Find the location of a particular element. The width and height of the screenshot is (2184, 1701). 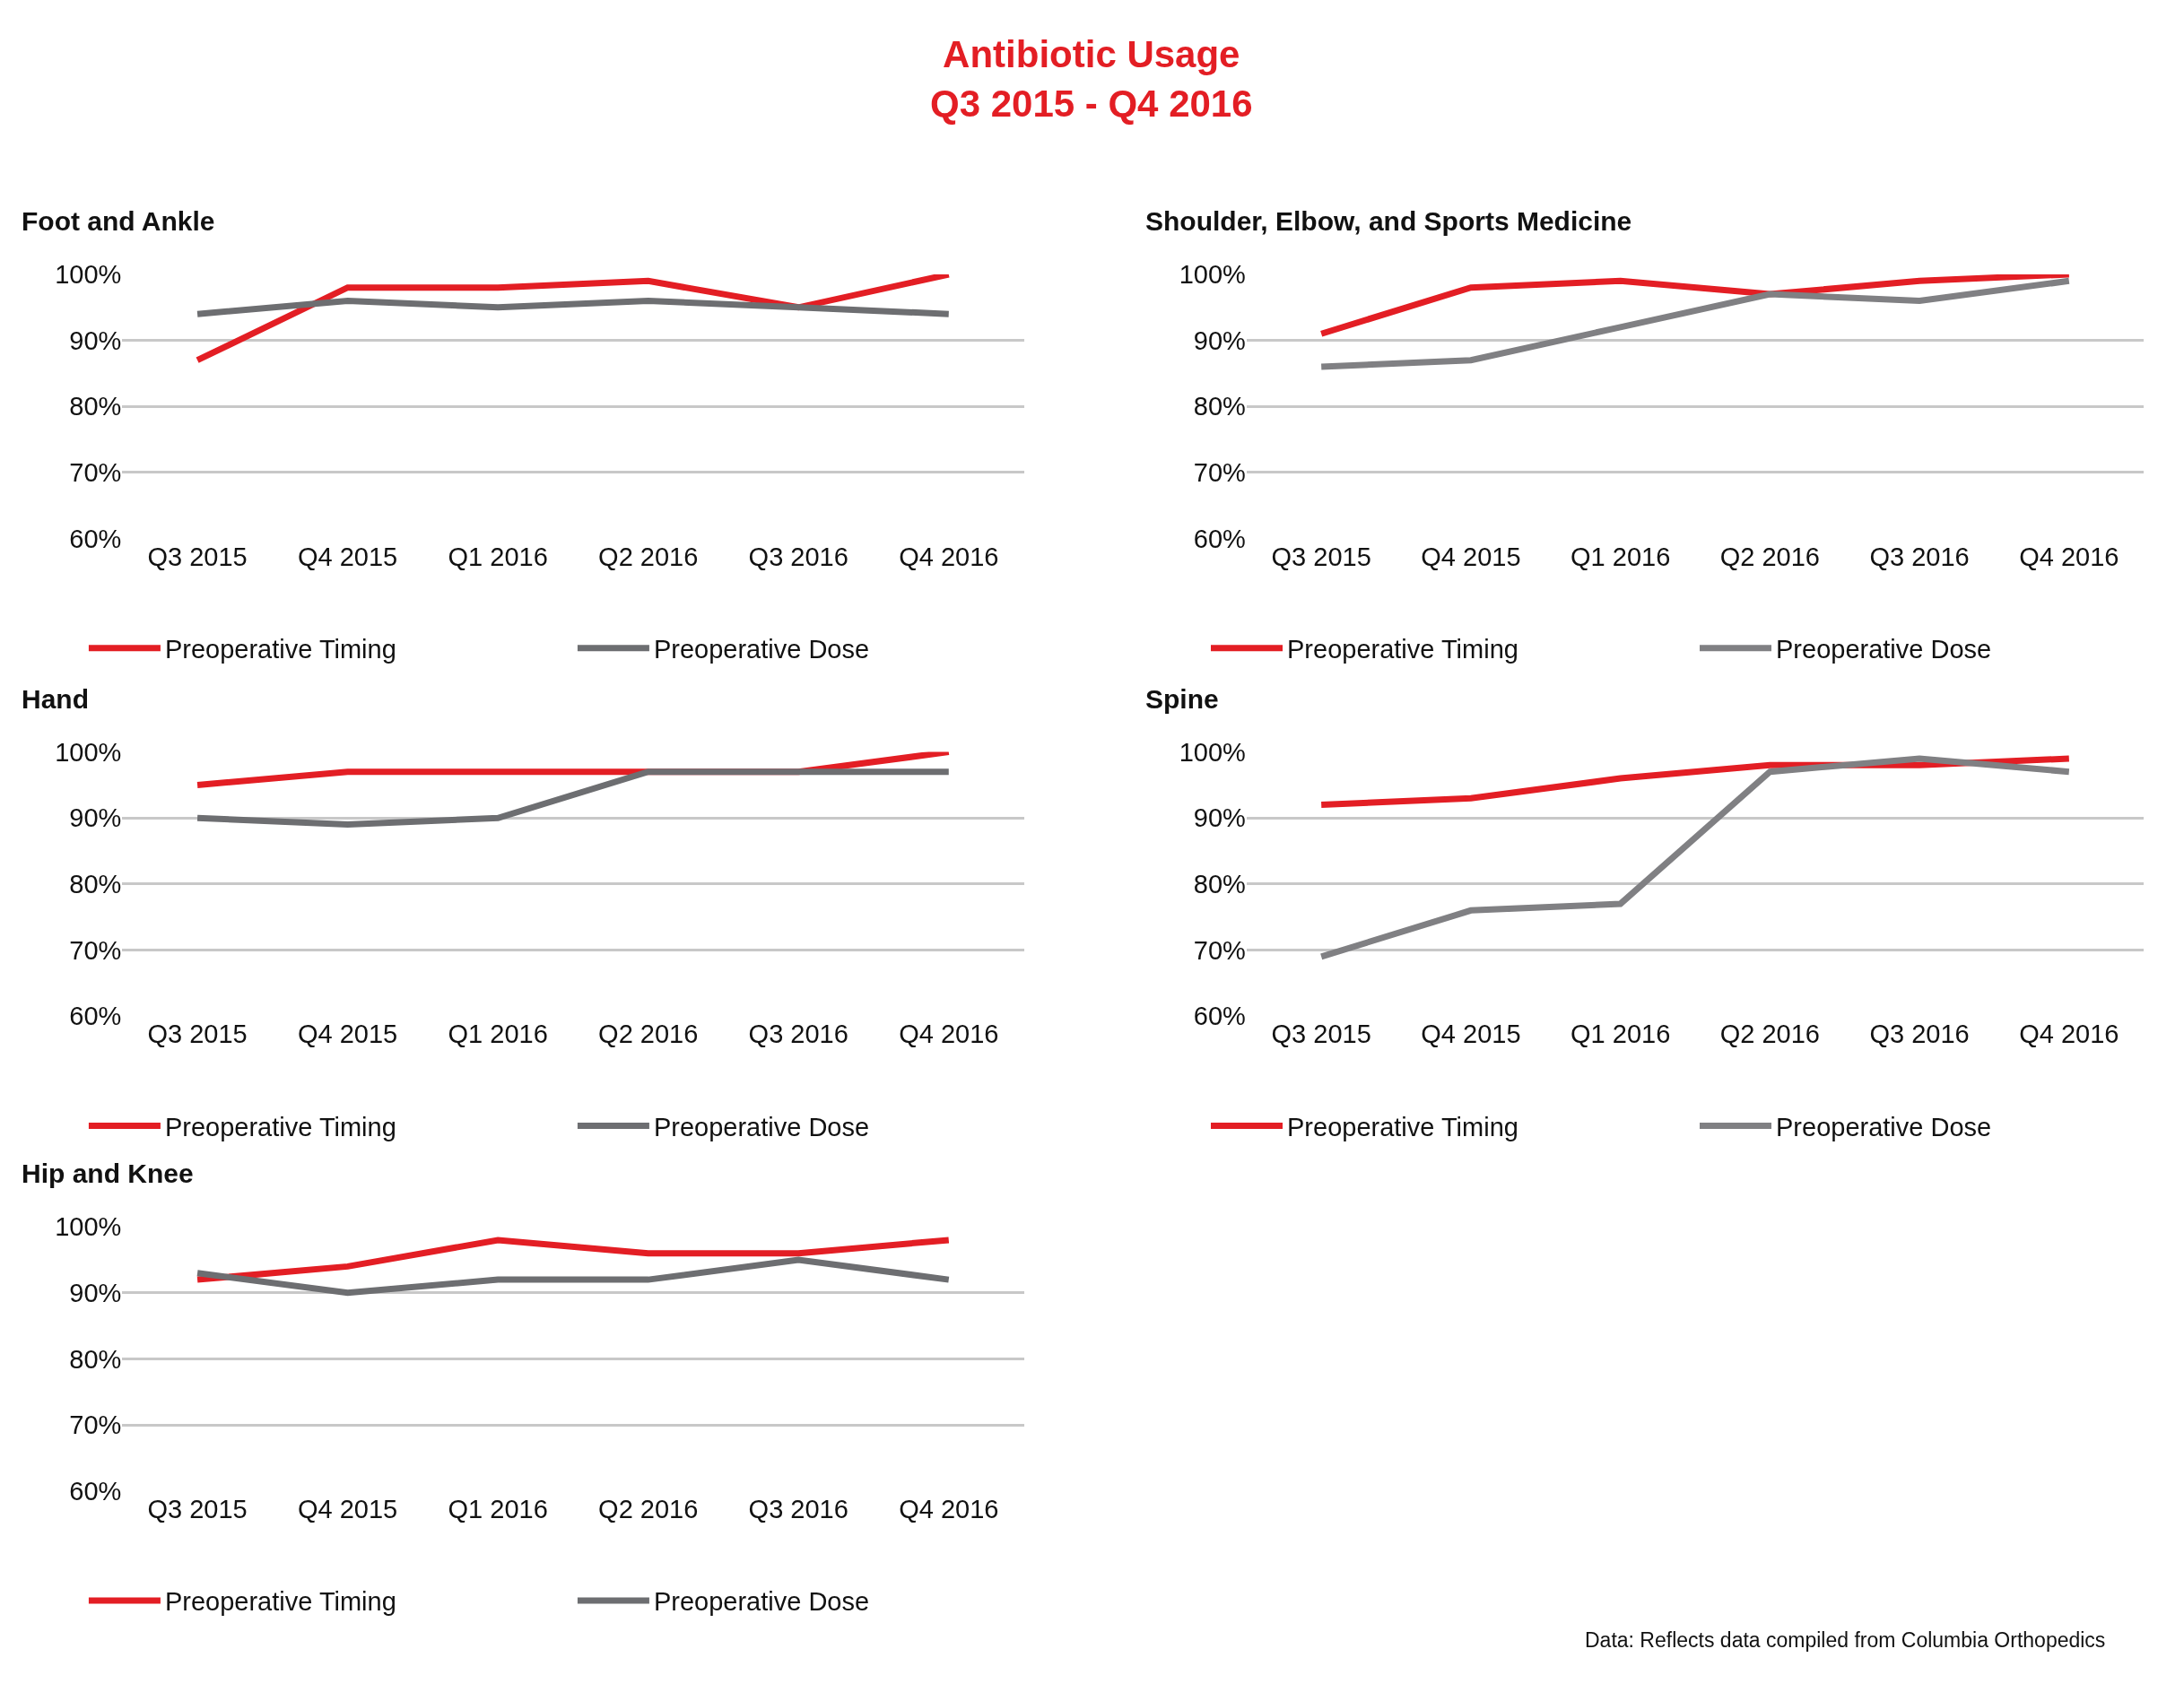

text: Data: Reflects data compiled from Columbia Orthopedics is located at coordinates (1845, 1640).